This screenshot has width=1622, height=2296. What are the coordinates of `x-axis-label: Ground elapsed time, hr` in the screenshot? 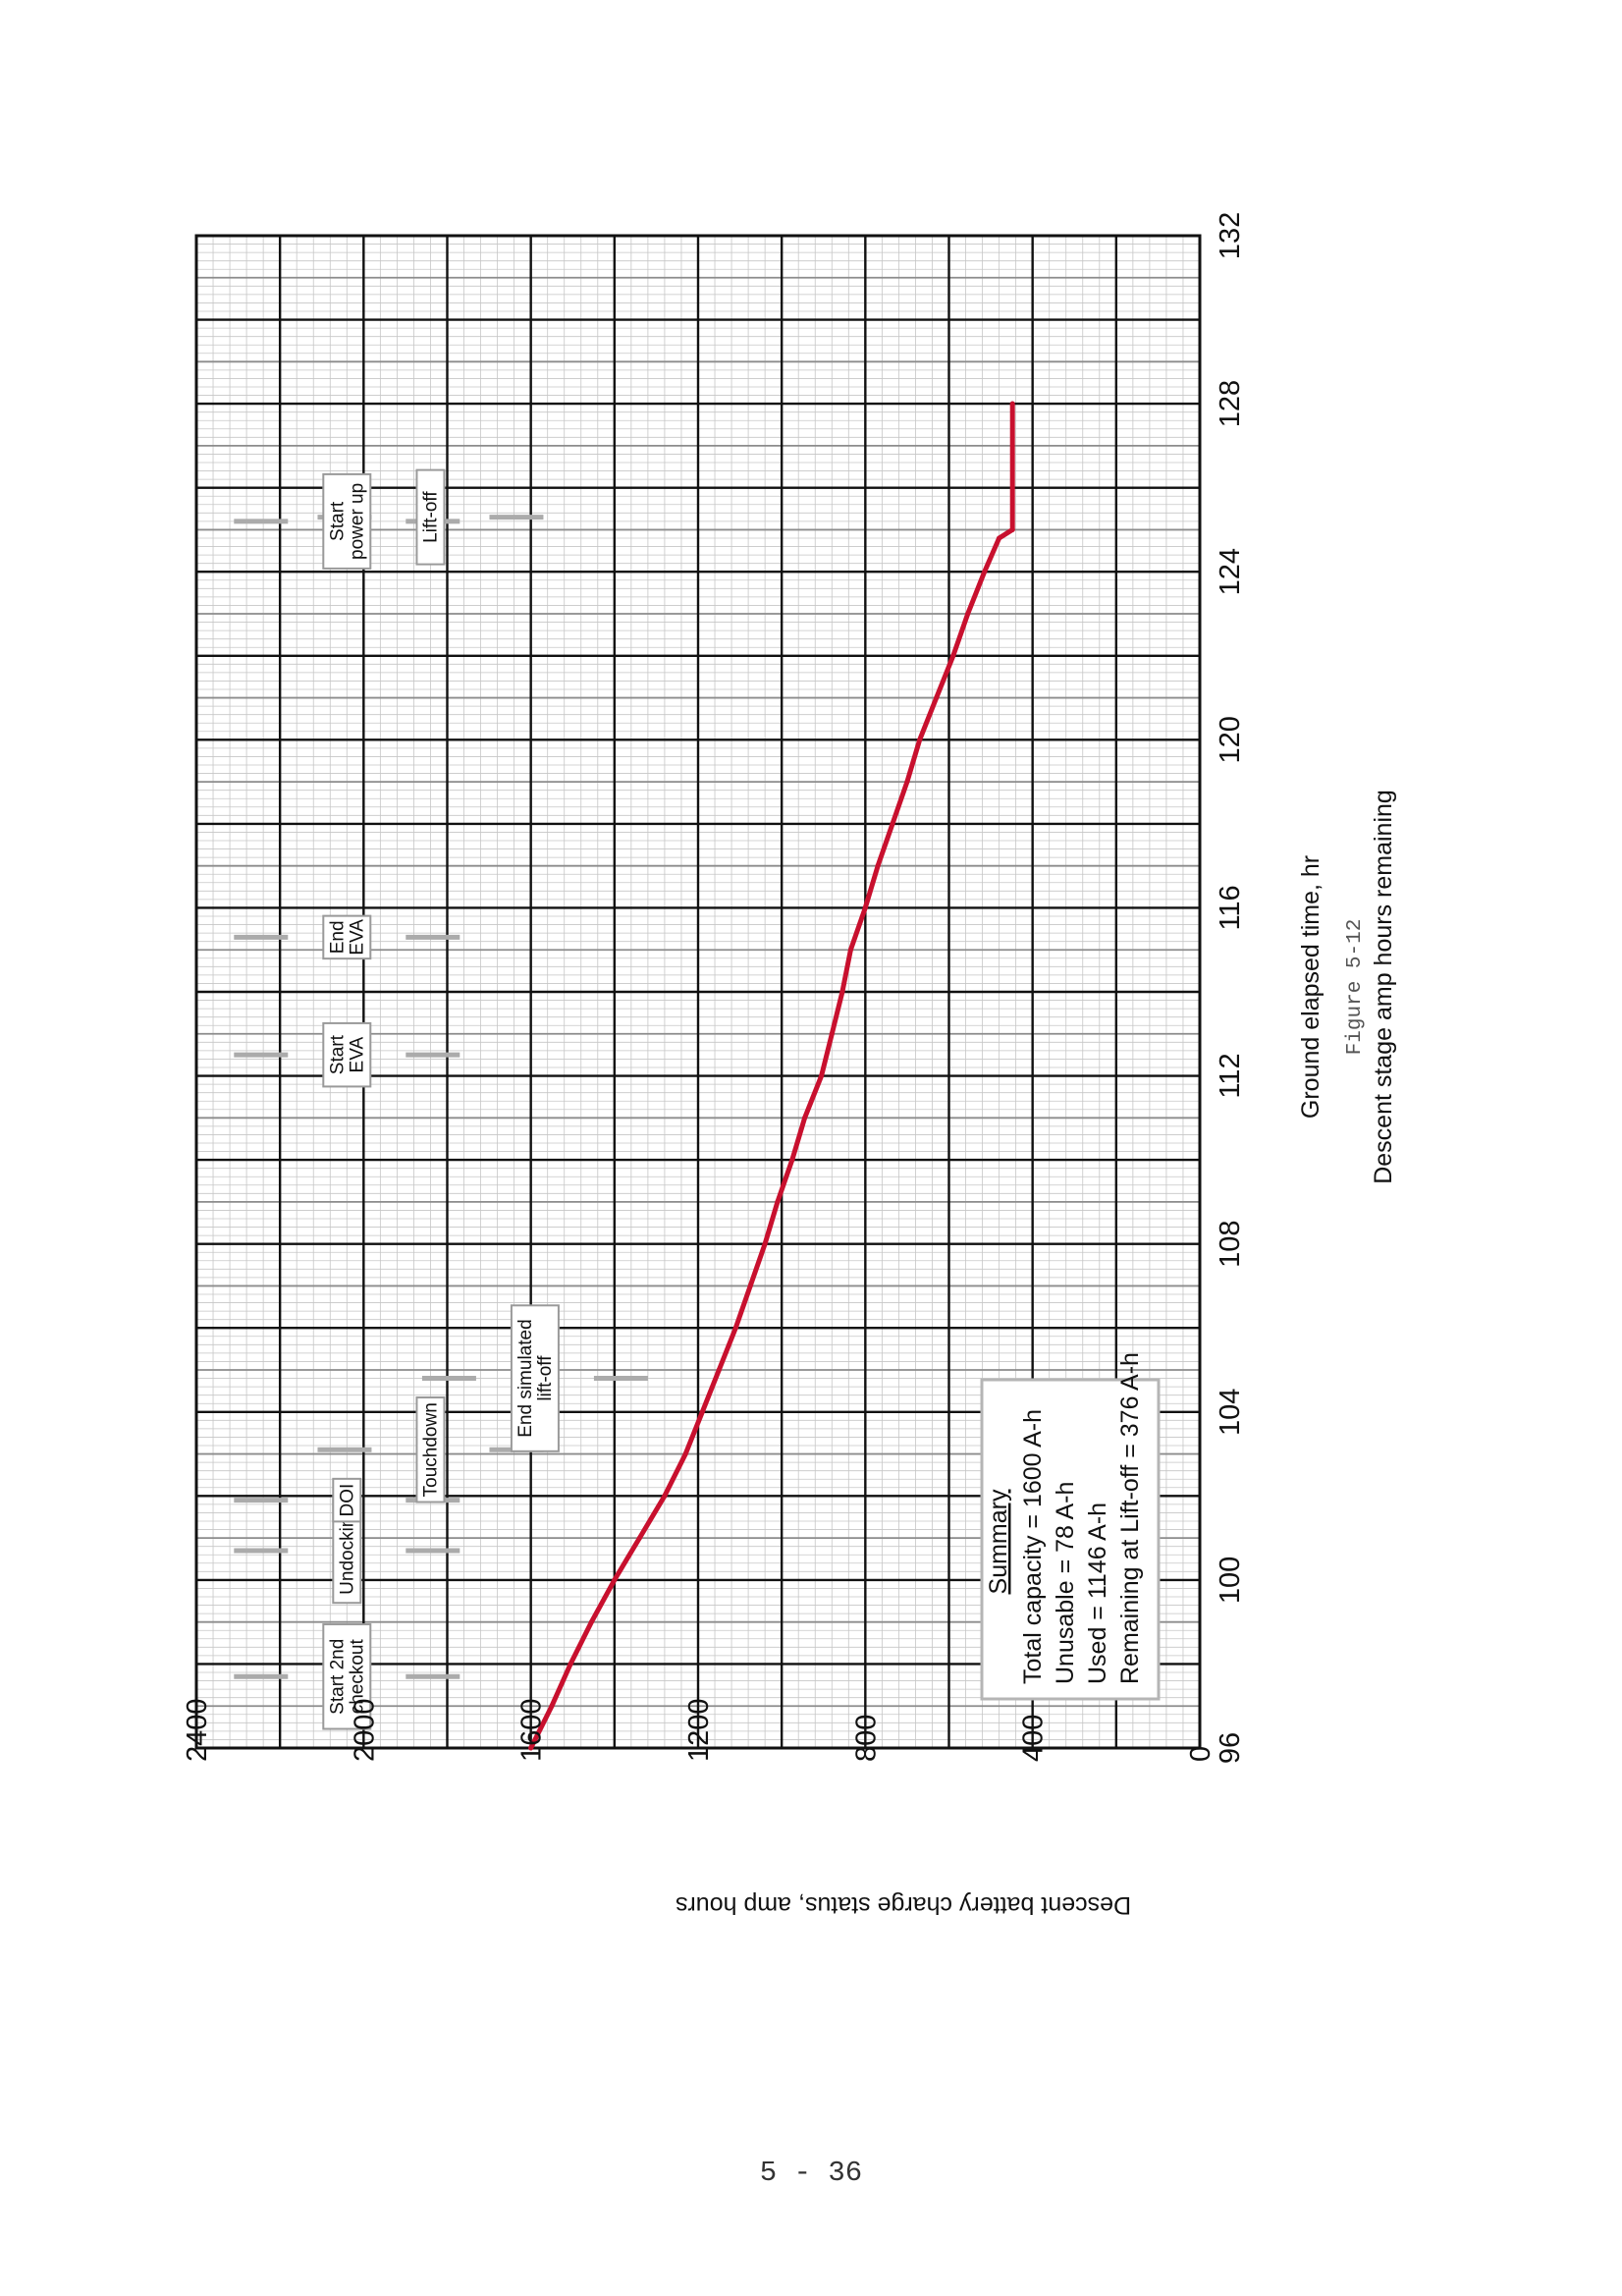 It's located at (1311, 987).